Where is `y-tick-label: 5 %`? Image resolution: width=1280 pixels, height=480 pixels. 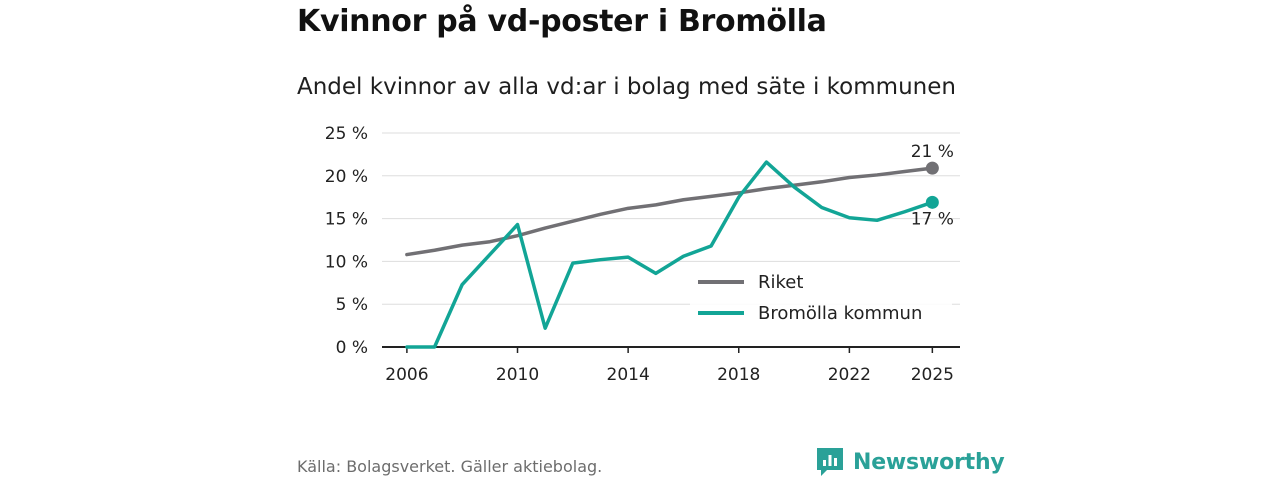
y-tick-label: 5 % is located at coordinates (352, 305).